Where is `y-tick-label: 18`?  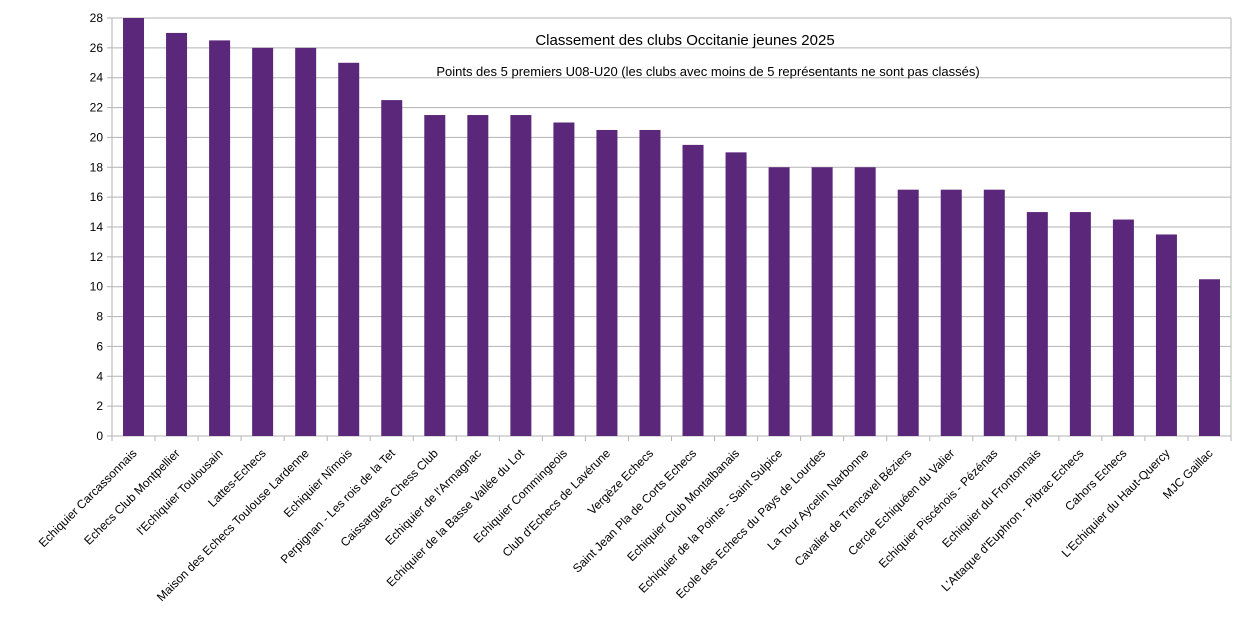
y-tick-label: 18 is located at coordinates (97, 167).